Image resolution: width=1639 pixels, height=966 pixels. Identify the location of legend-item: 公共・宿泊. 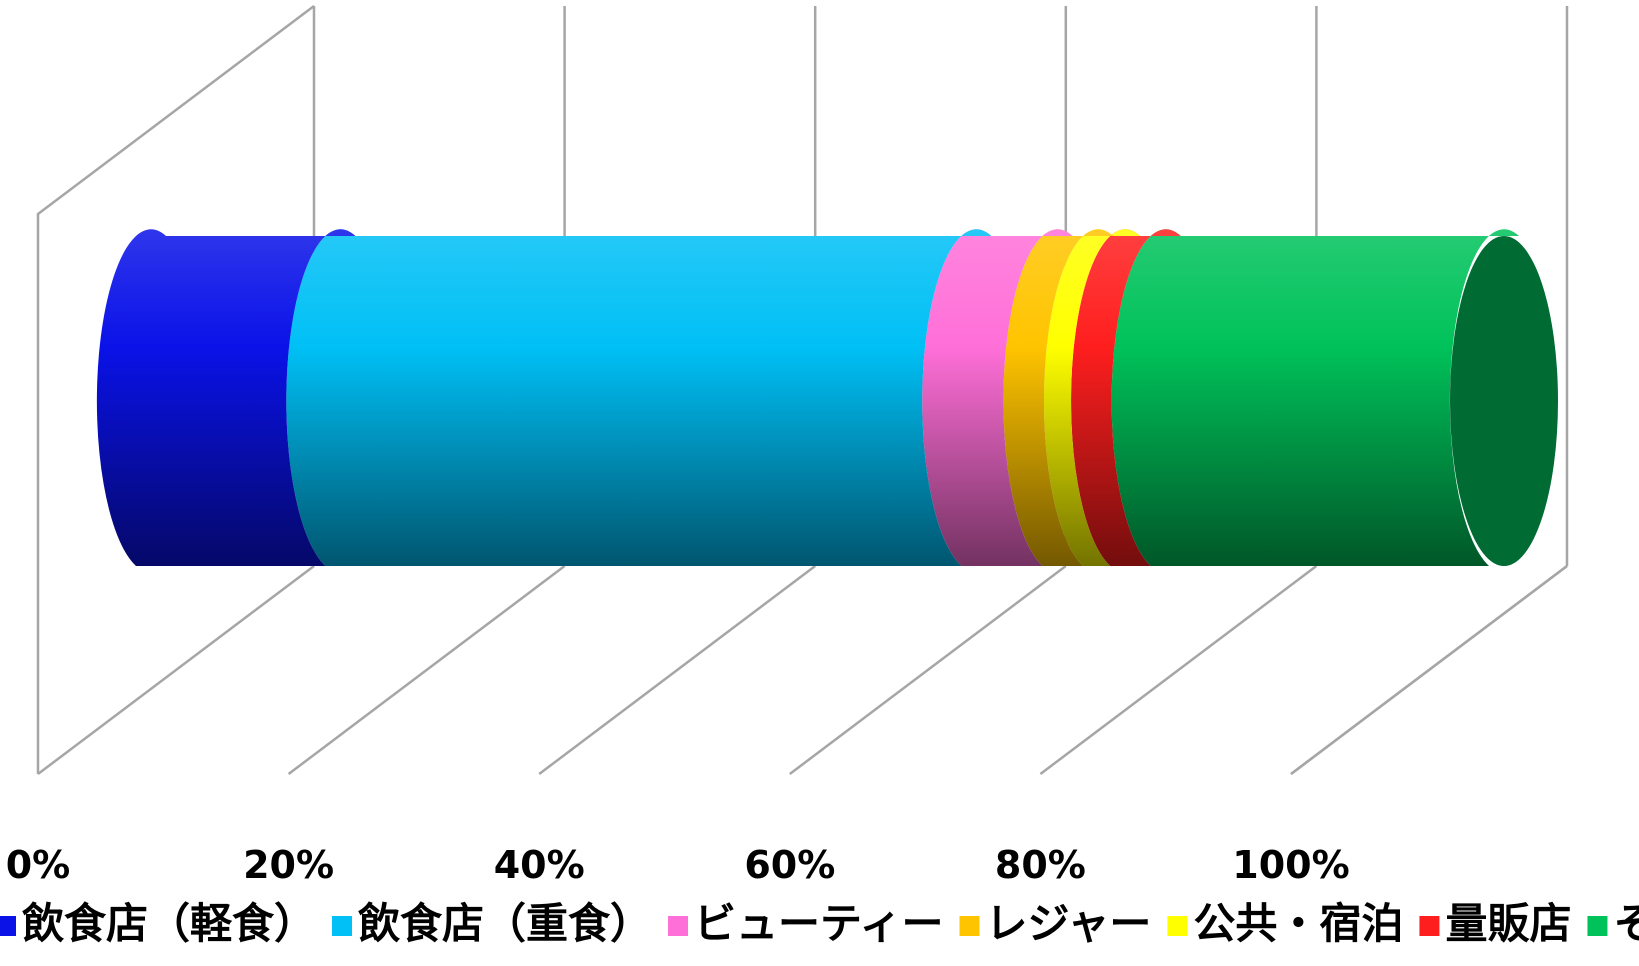
(1285, 923).